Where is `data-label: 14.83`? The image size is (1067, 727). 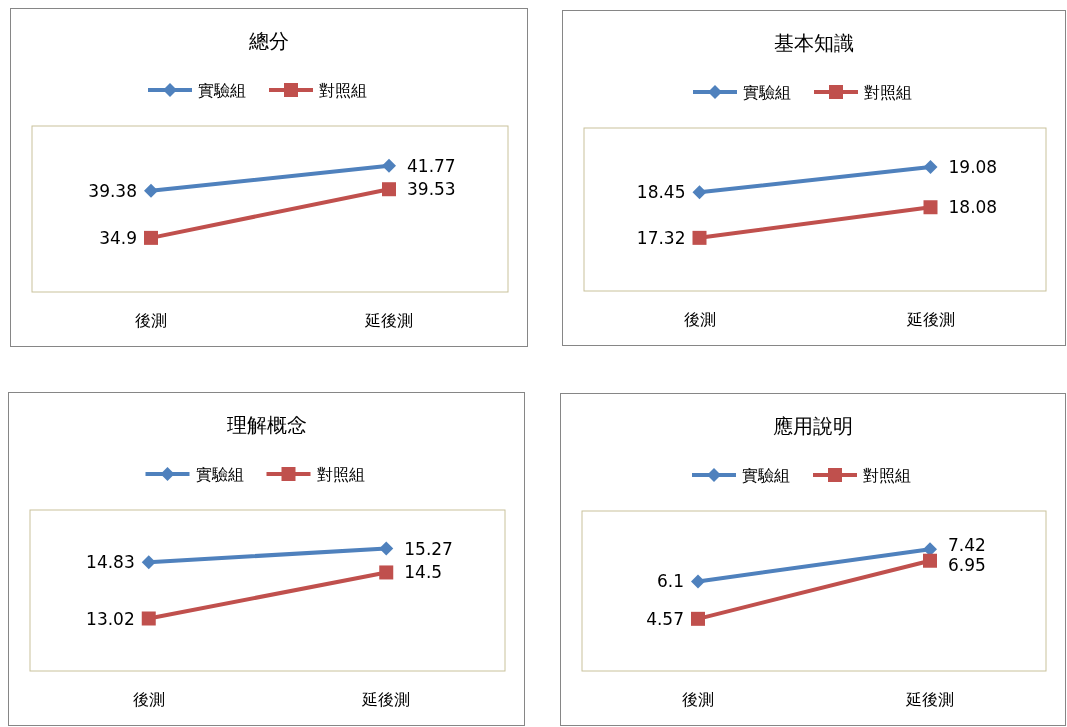 data-label: 14.83 is located at coordinates (110, 562).